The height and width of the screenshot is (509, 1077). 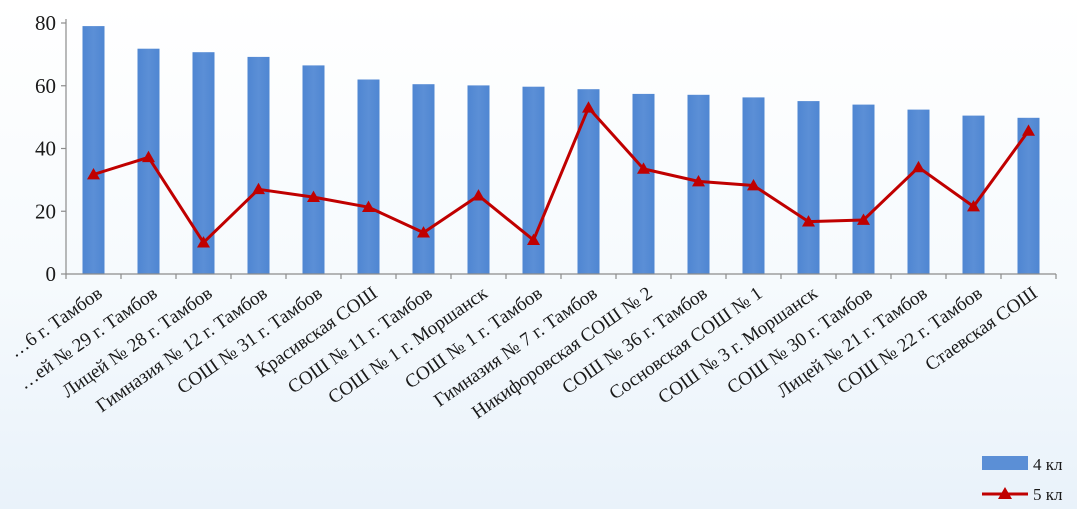 What do you see at coordinates (1048, 494) in the screenshot?
I see `legend-label-5kl: 5 кл` at bounding box center [1048, 494].